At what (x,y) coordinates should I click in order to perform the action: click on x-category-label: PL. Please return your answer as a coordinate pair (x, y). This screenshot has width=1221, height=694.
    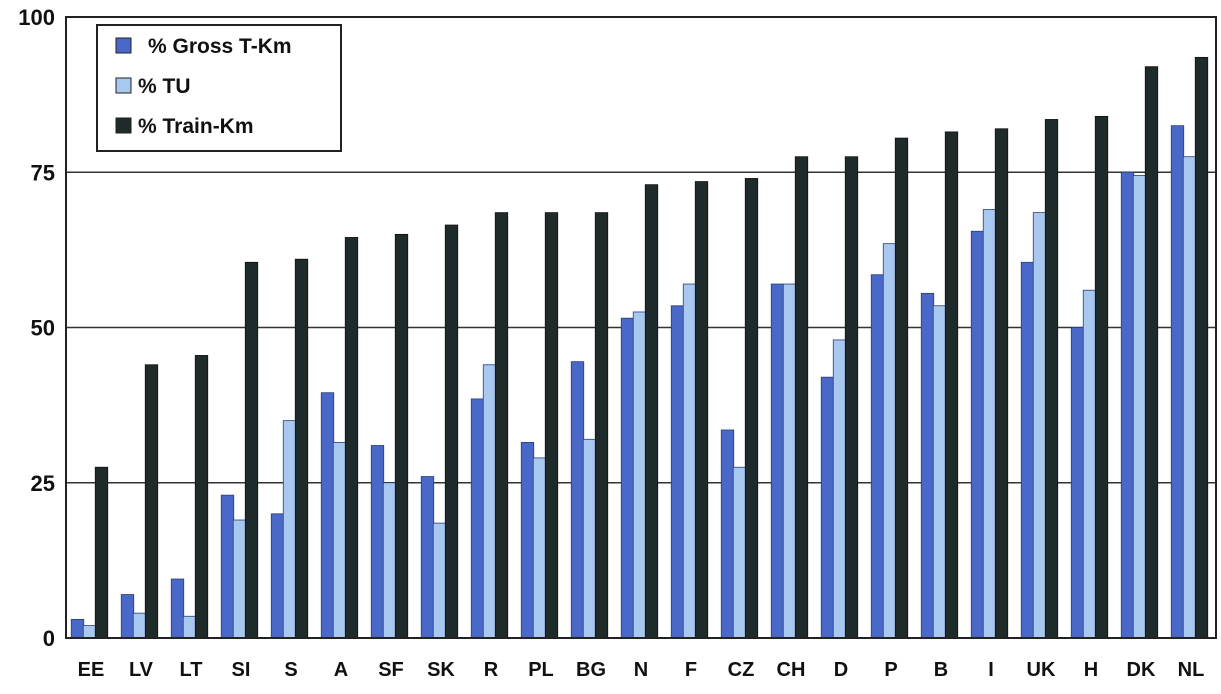
    Looking at the image, I should click on (541, 670).